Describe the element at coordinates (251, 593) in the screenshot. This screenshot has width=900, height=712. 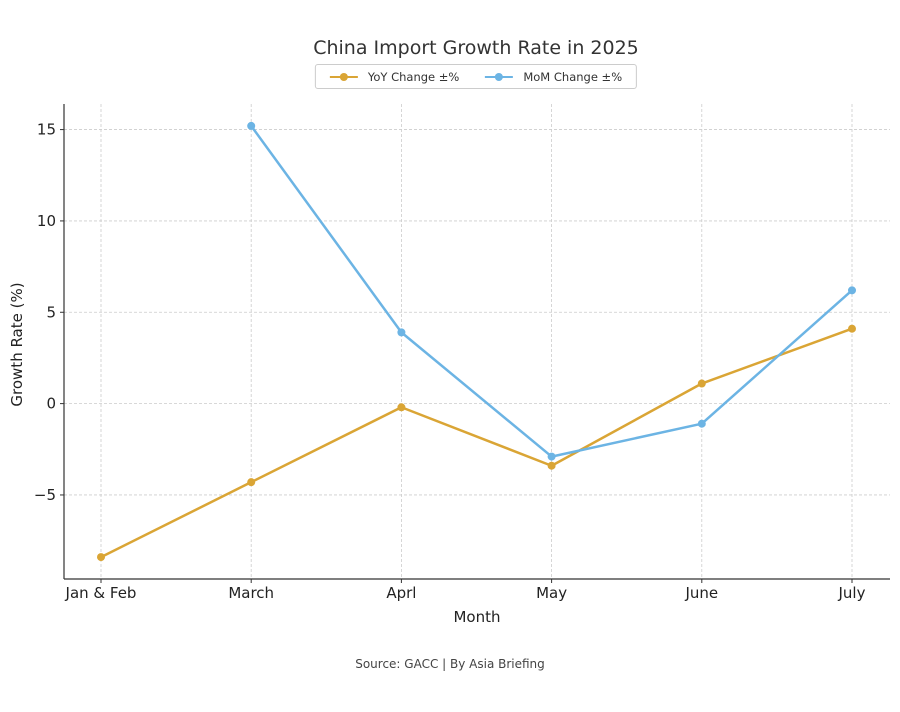
I see `x-tick-label: March` at that location.